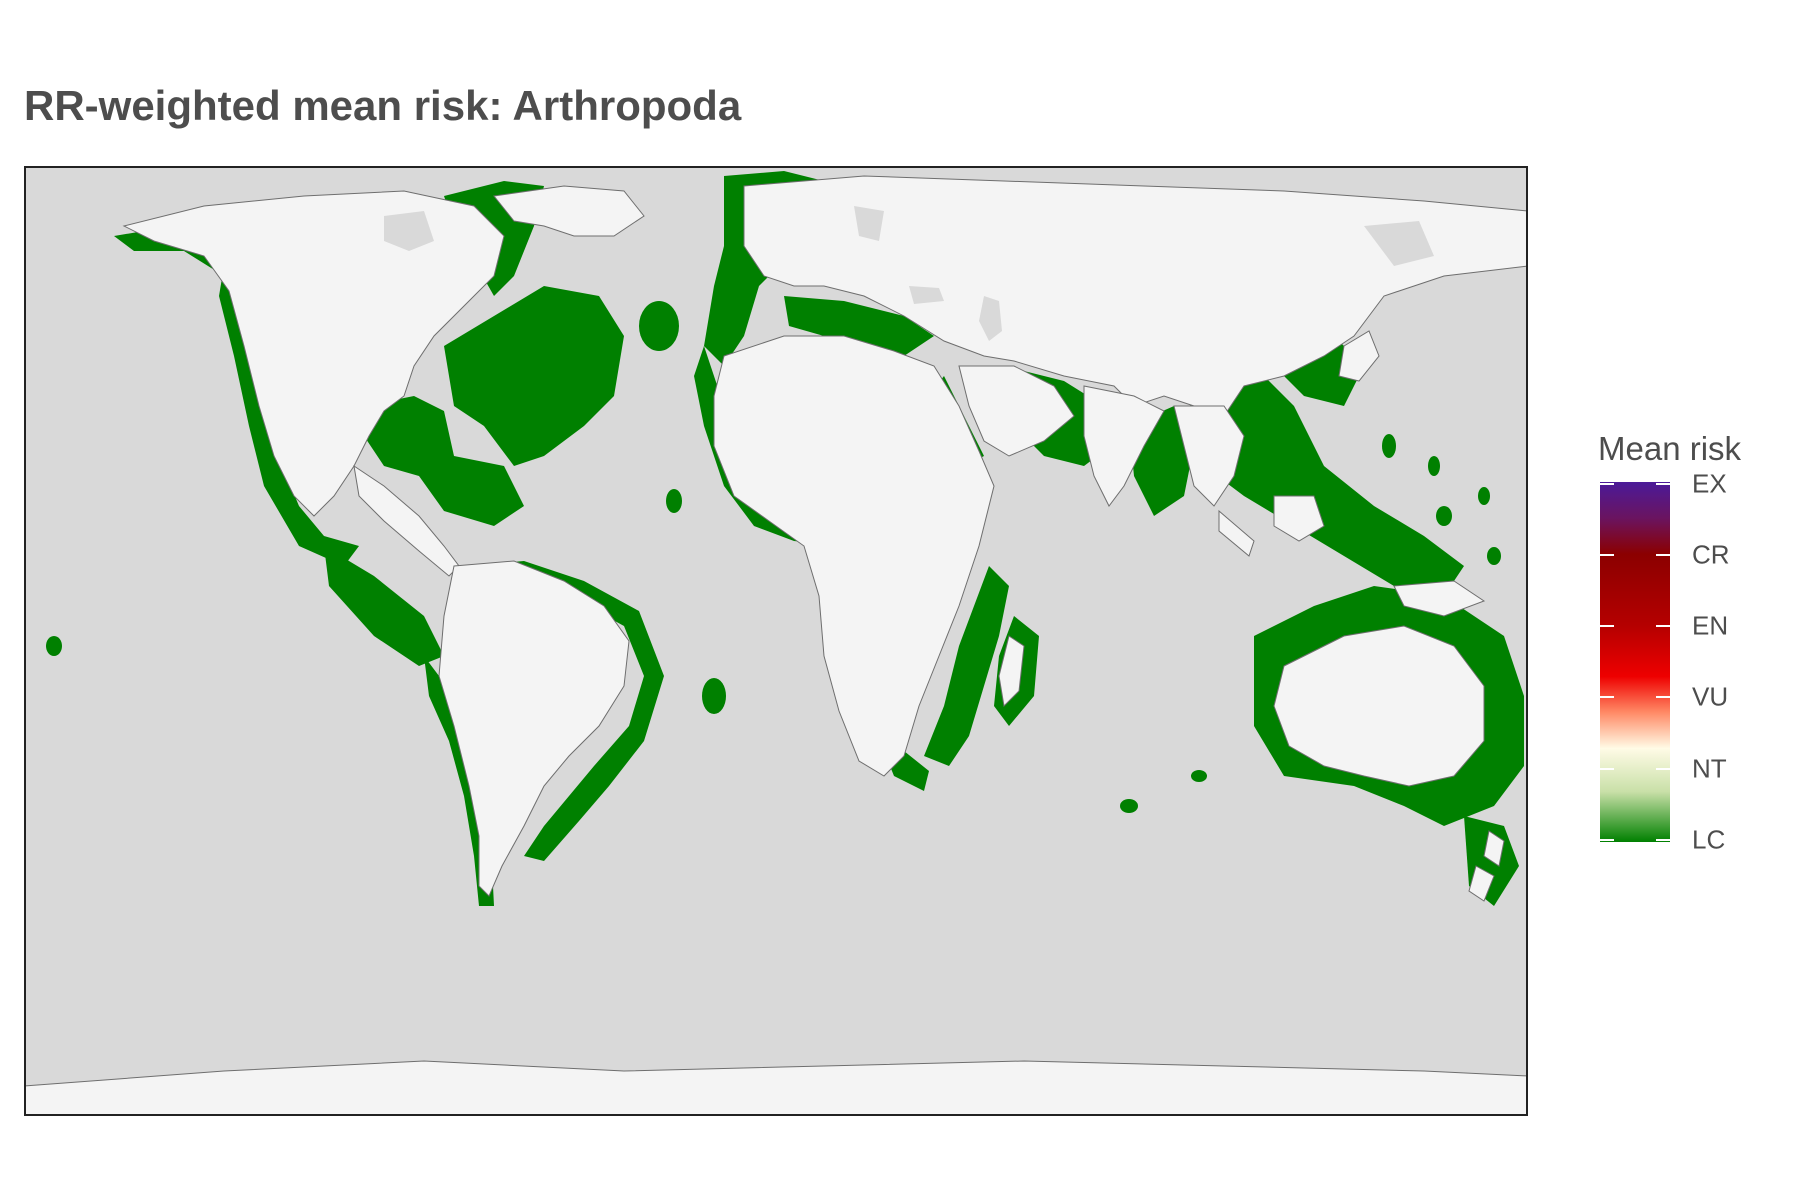  Describe the element at coordinates (926, 295) in the screenshot. I see `water-black-sea` at that location.